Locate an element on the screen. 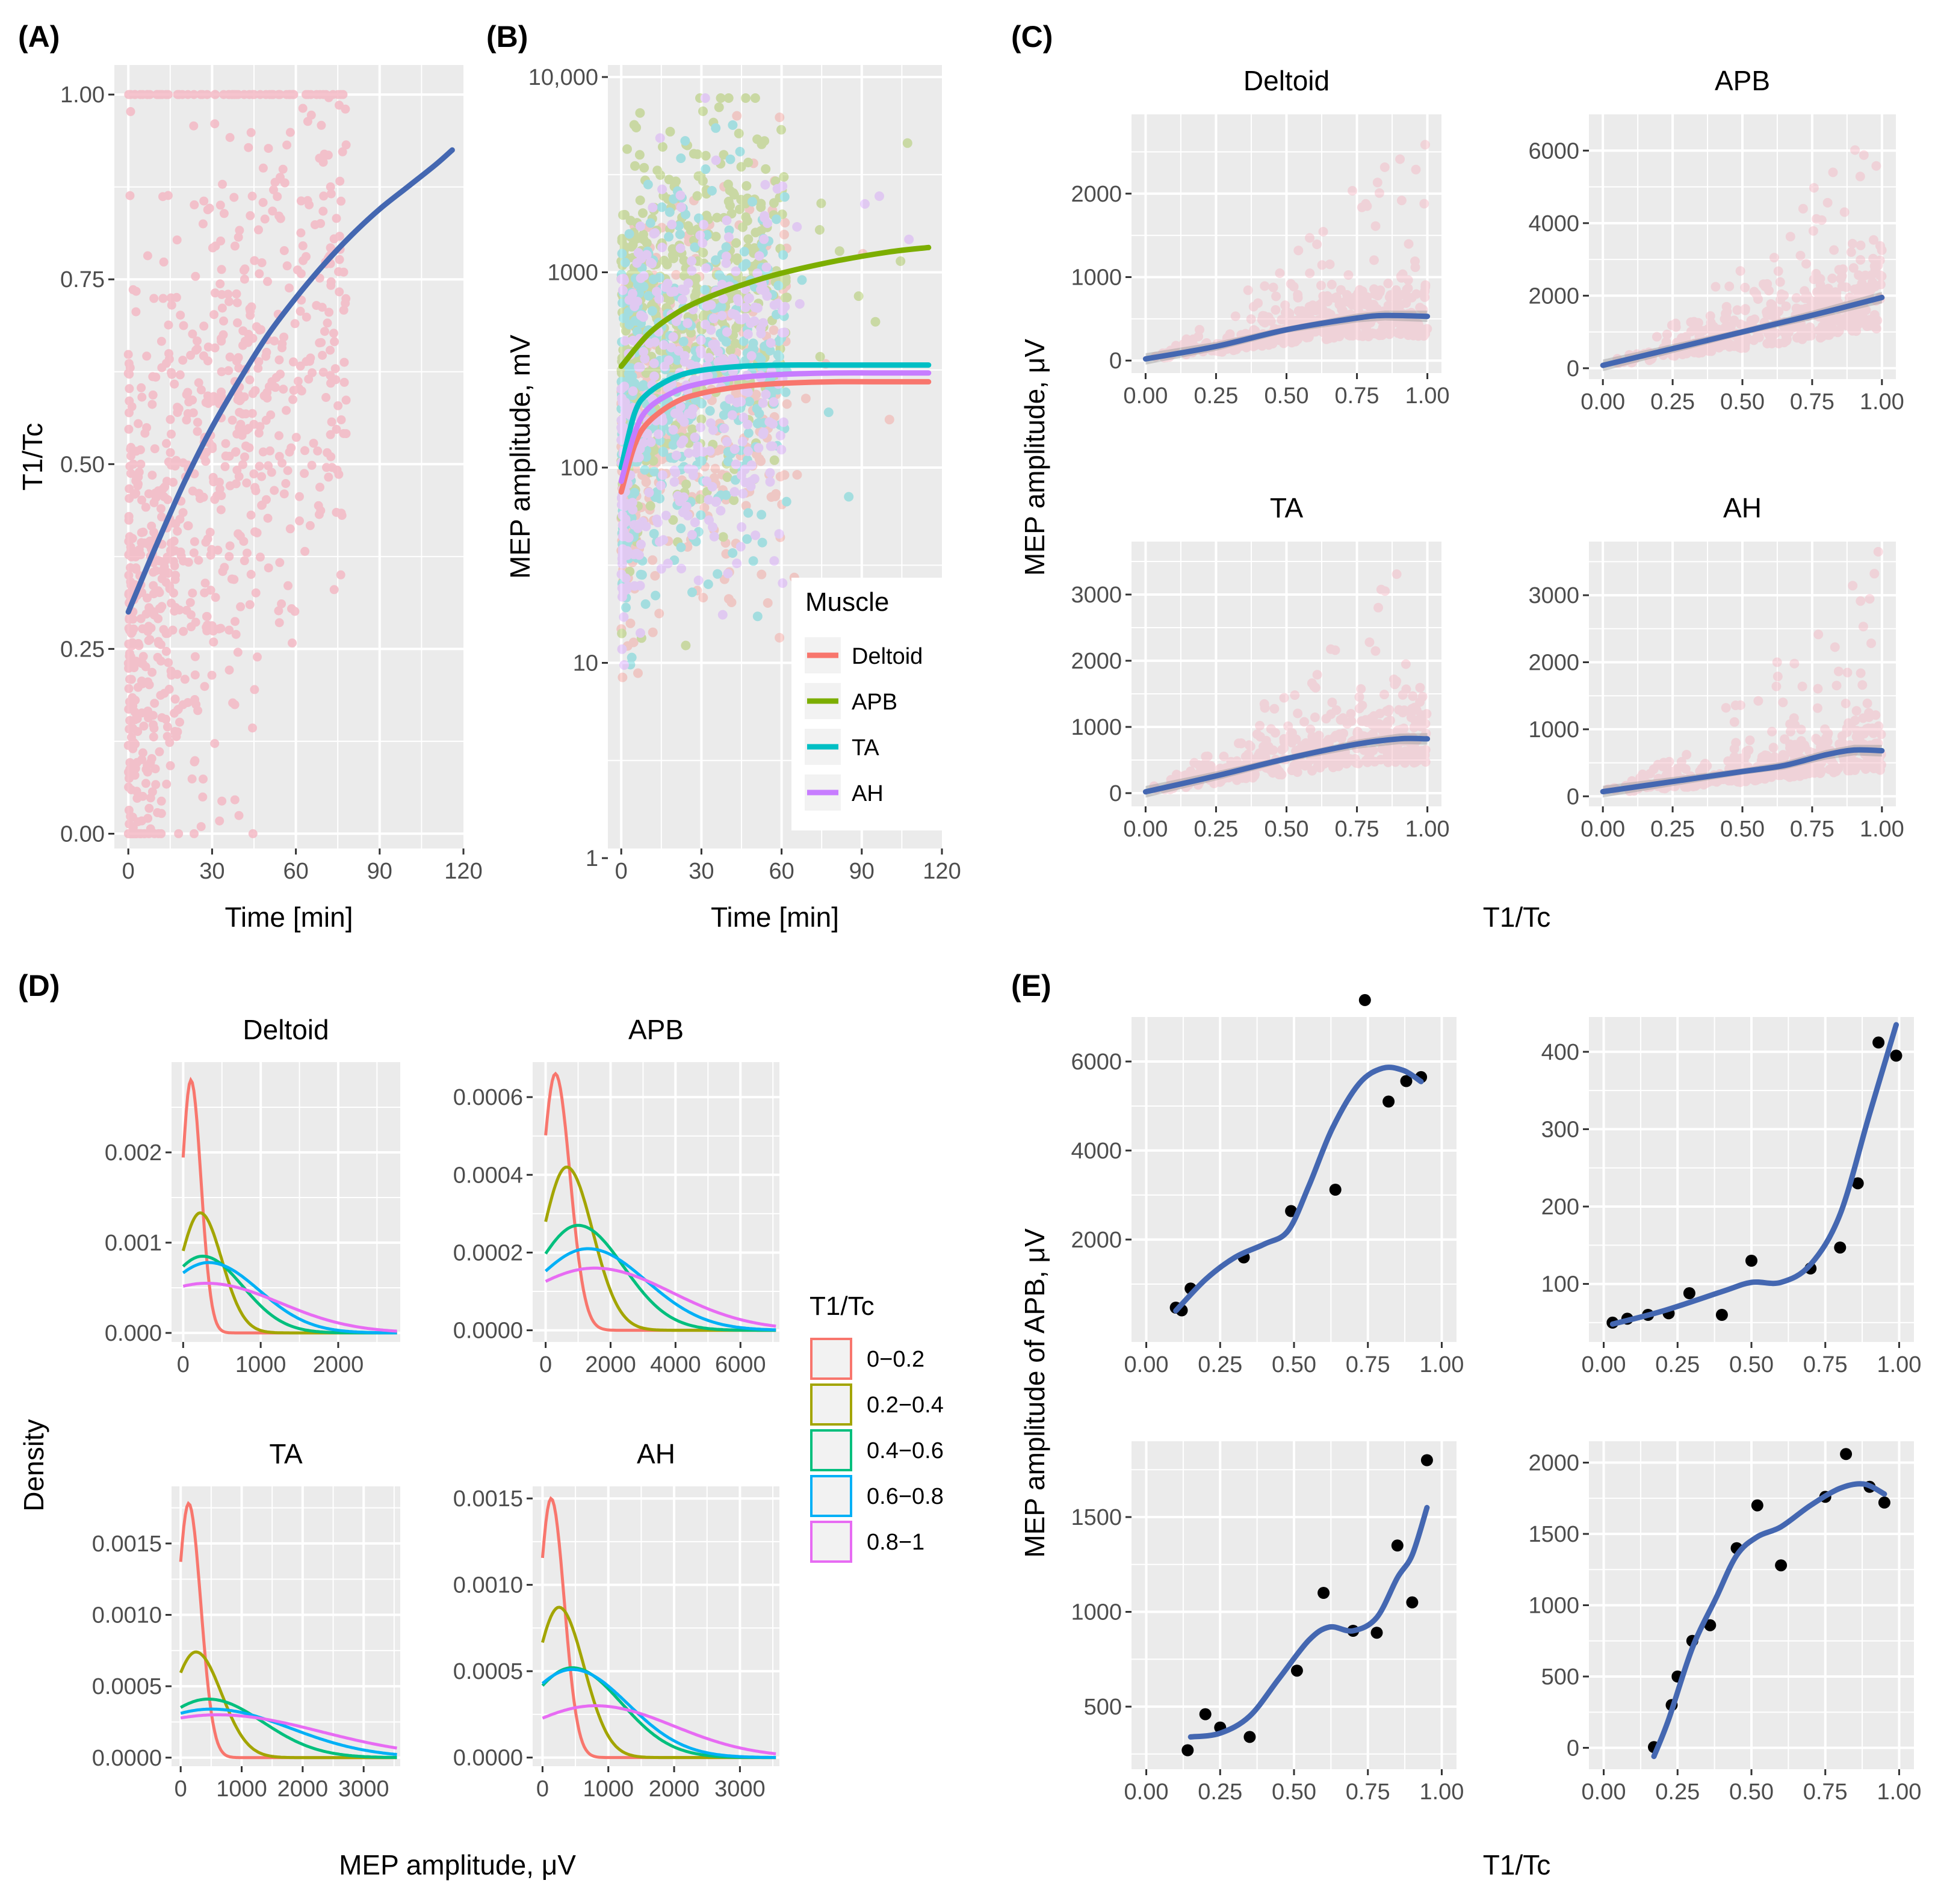 Image resolution: width=1935 pixels, height=1904 pixels. y-tick-label: 400 is located at coordinates (1560, 1053).